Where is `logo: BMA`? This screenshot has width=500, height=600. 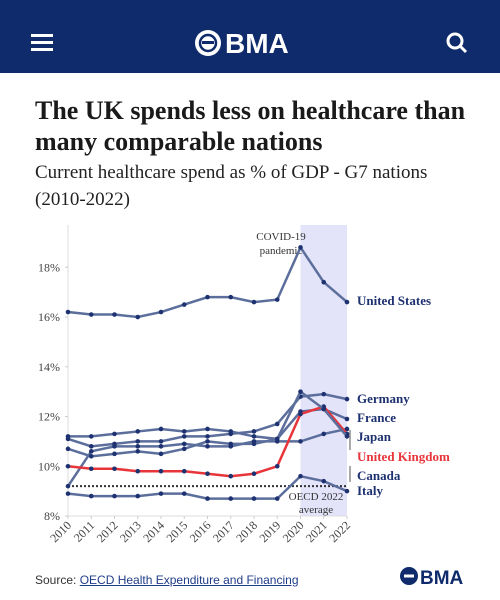
logo: BMA is located at coordinates (242, 43).